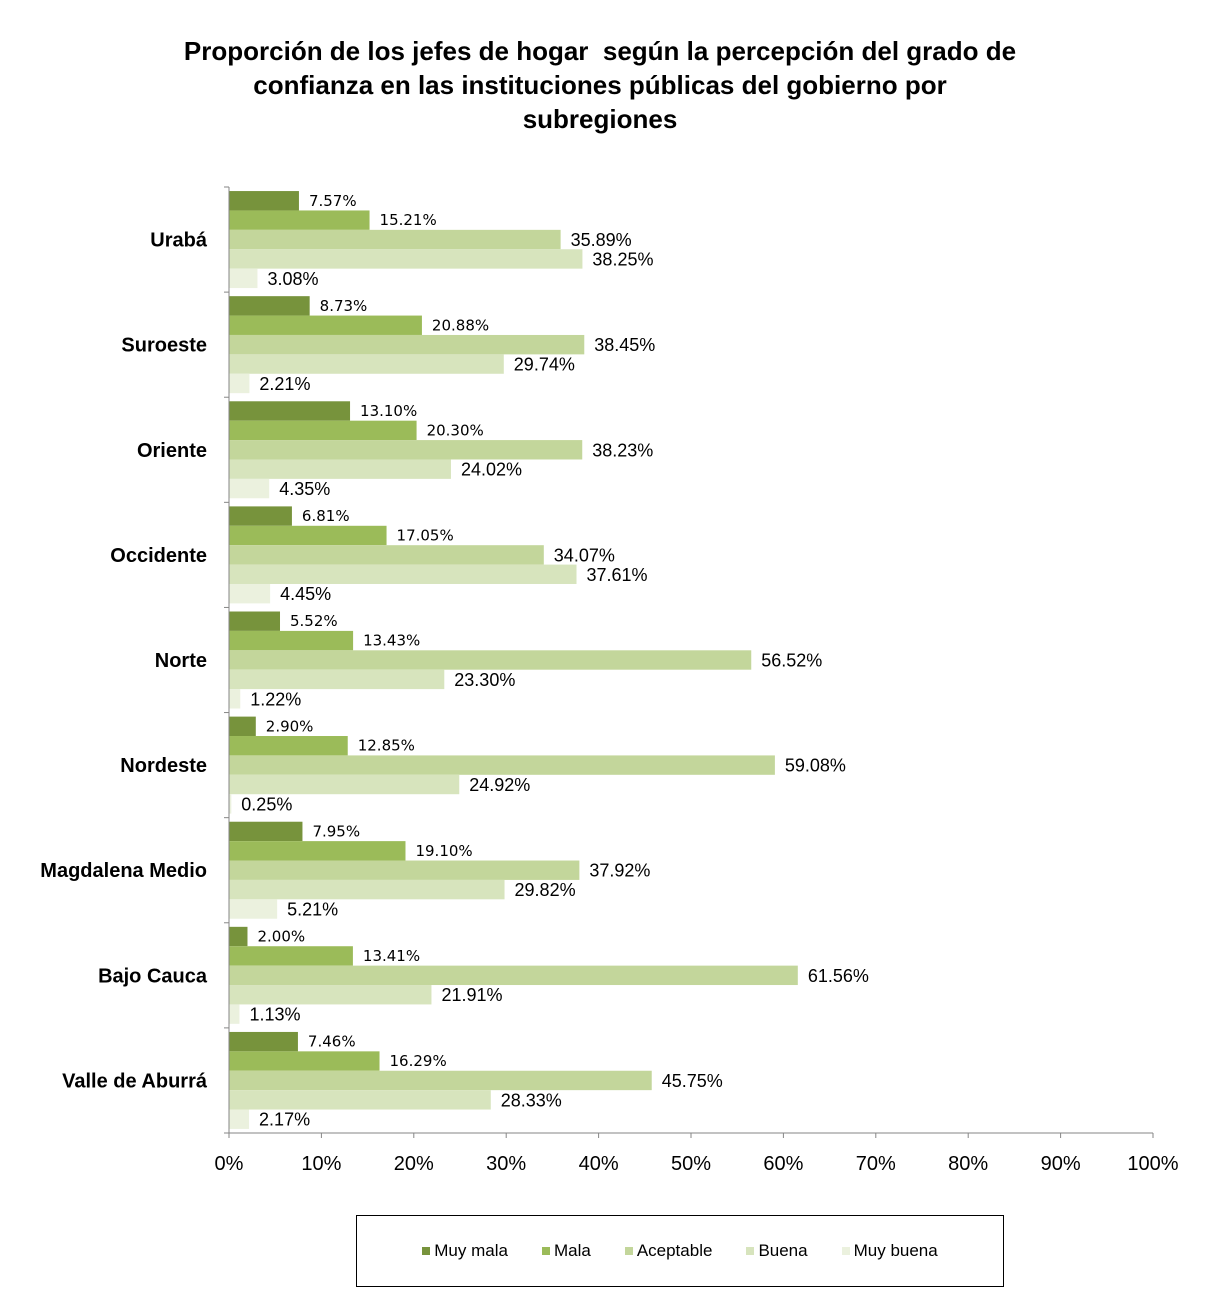 This screenshot has height=1313, width=1206. Describe the element at coordinates (544, 365) in the screenshot. I see `data-label: 29.74%` at that location.